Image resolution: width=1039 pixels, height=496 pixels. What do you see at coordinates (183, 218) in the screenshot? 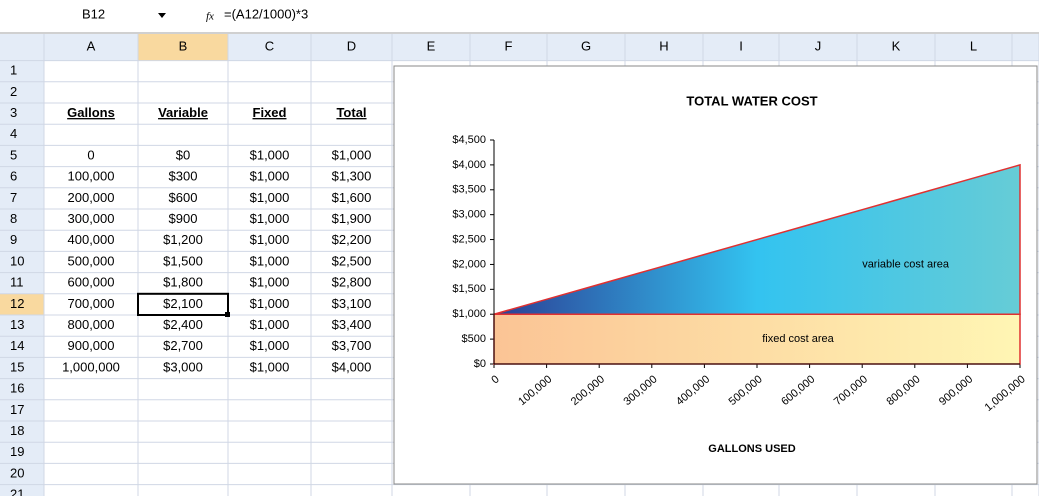
I see `cell: $900` at bounding box center [183, 218].